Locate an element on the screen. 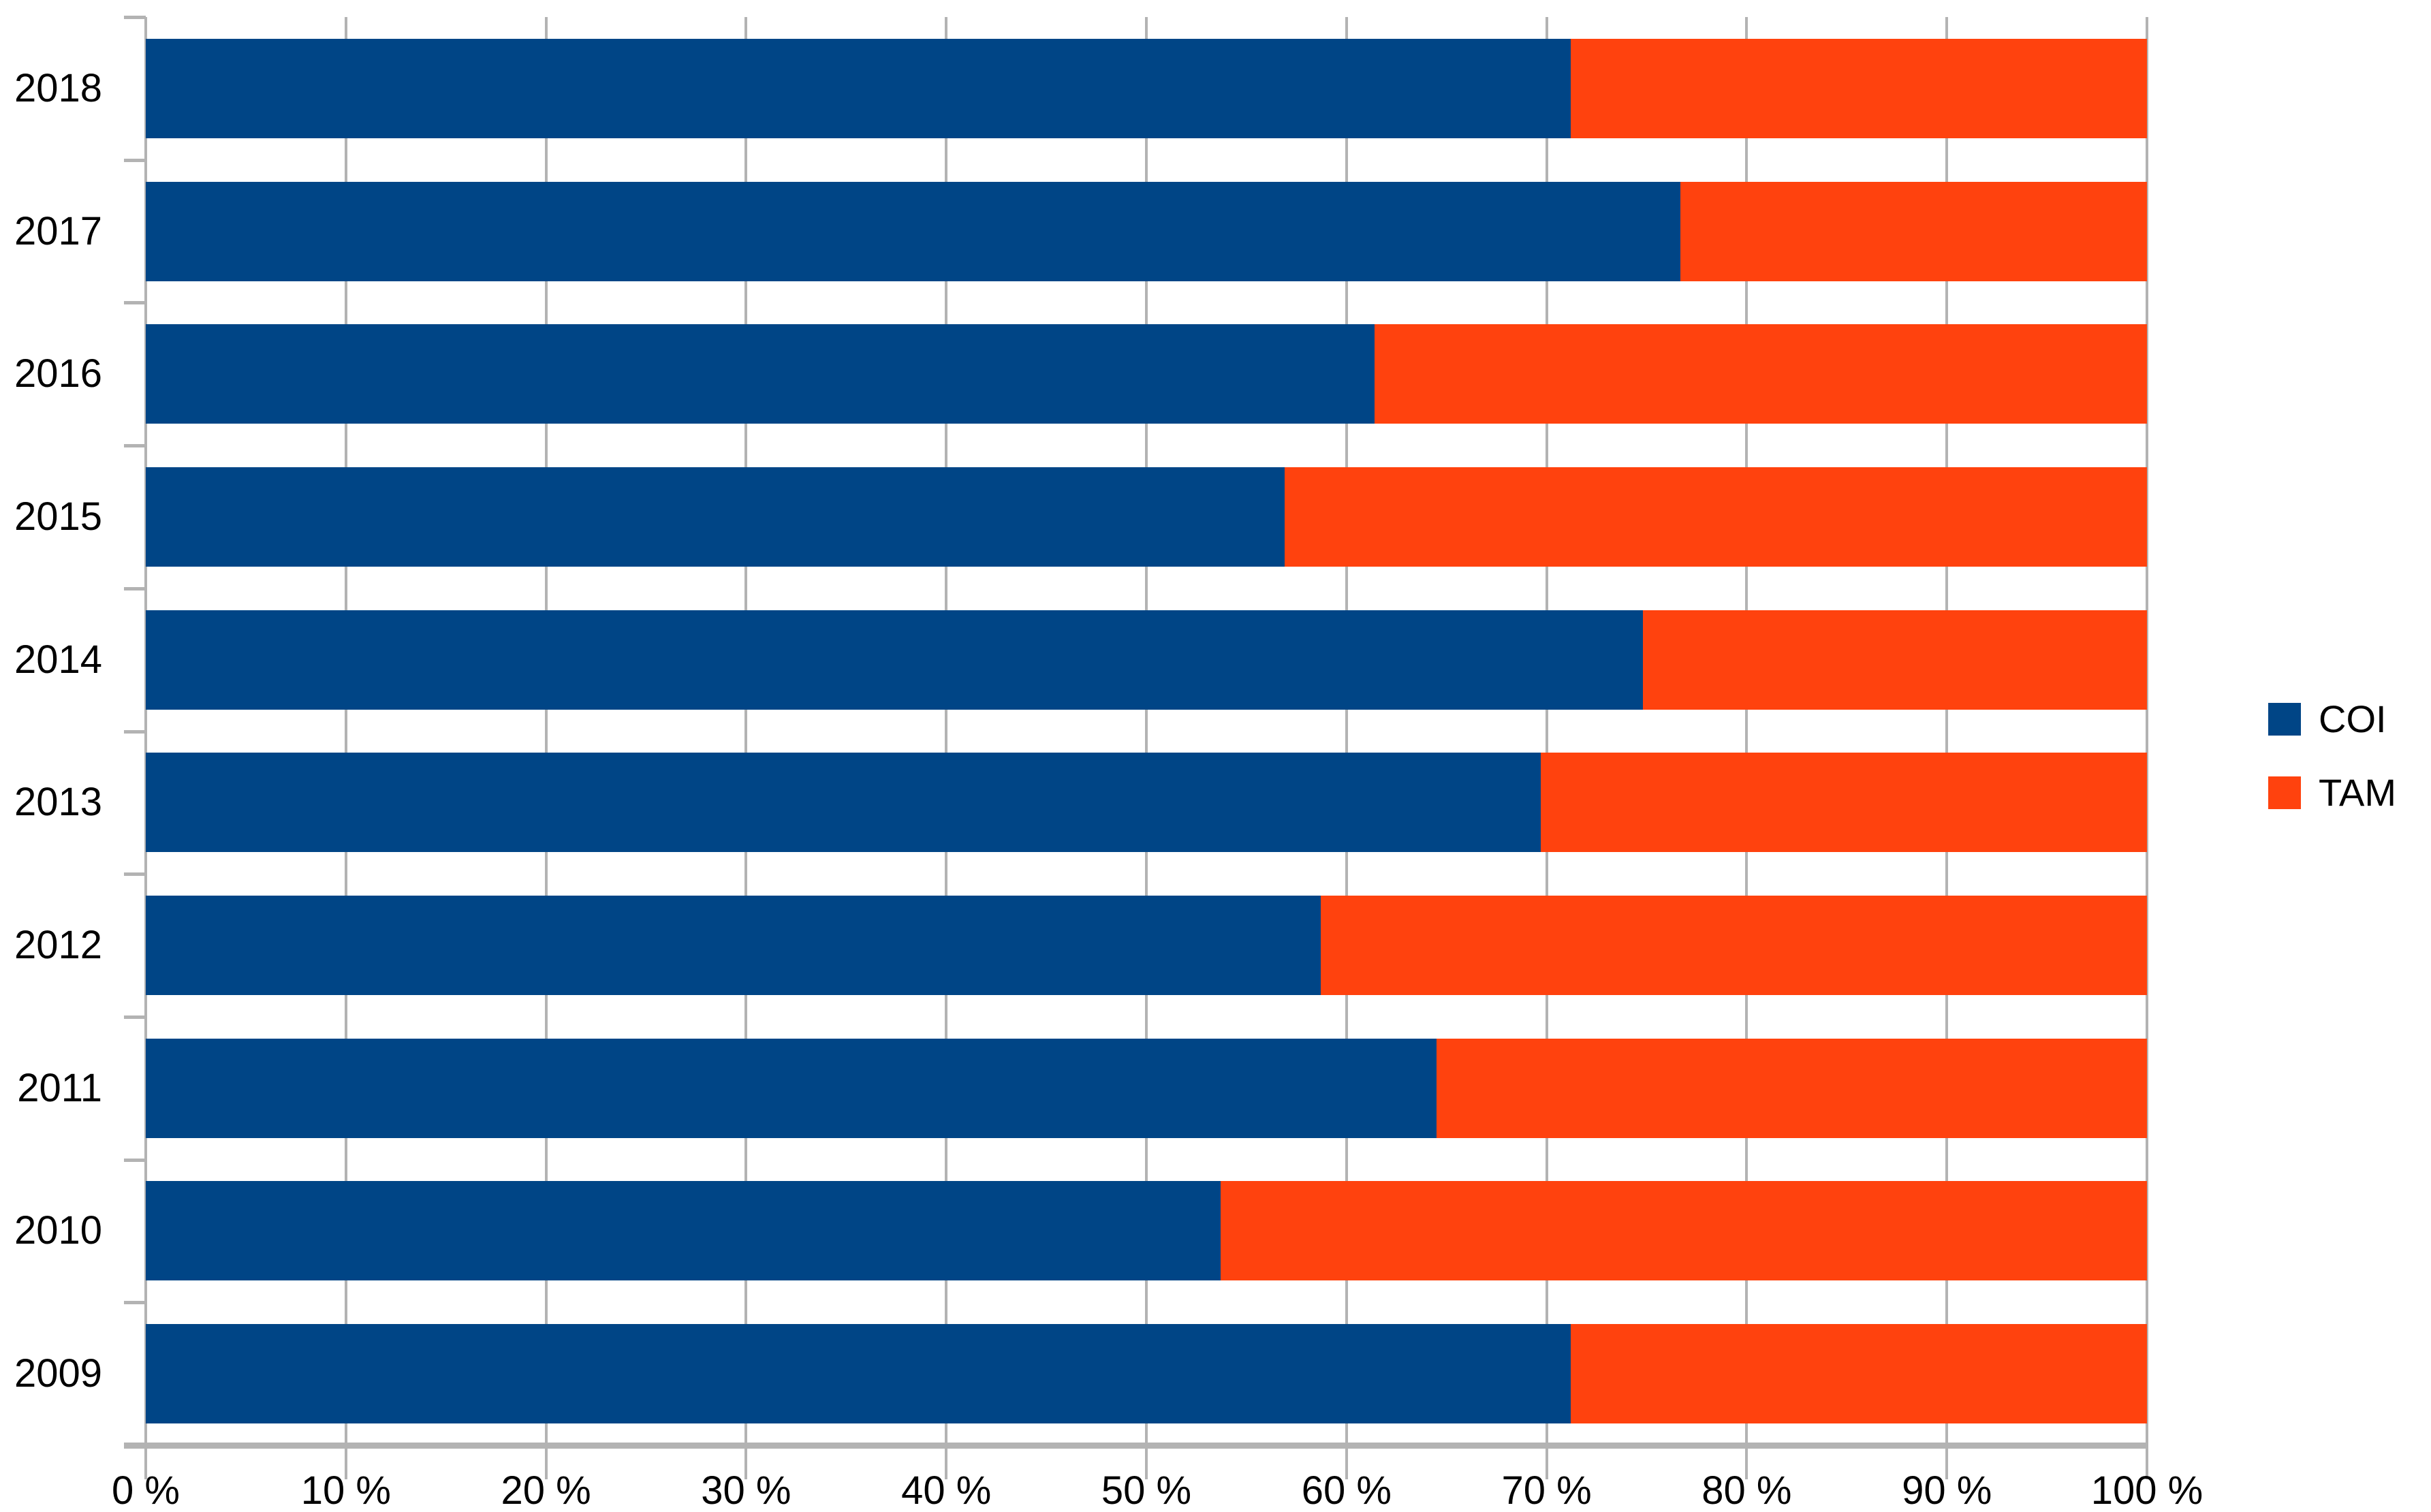 This screenshot has height=1512, width=2431. x-tick-label: 100 % is located at coordinates (2146, 1490).